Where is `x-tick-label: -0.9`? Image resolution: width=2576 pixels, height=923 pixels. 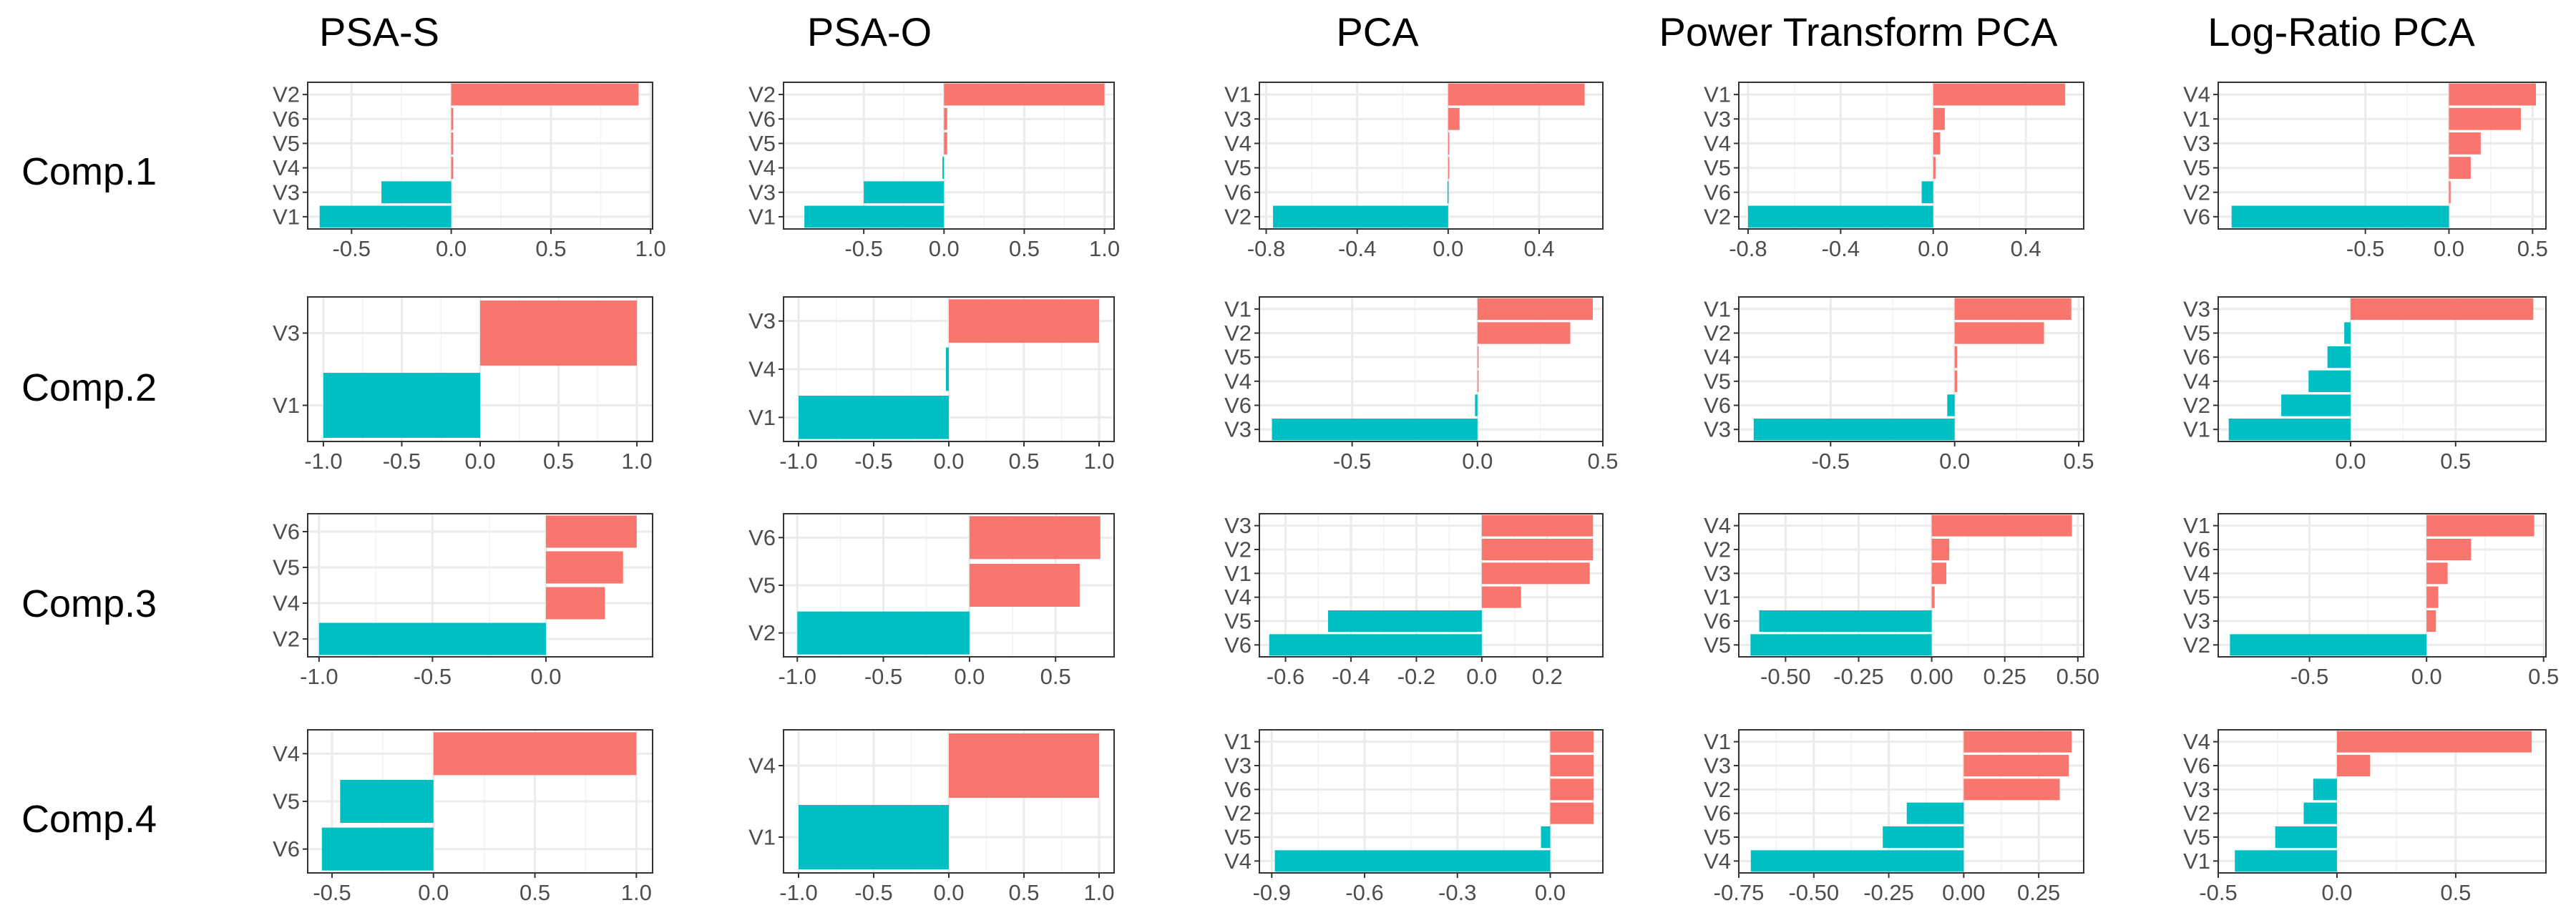
x-tick-label: -0.9 is located at coordinates (1272, 892).